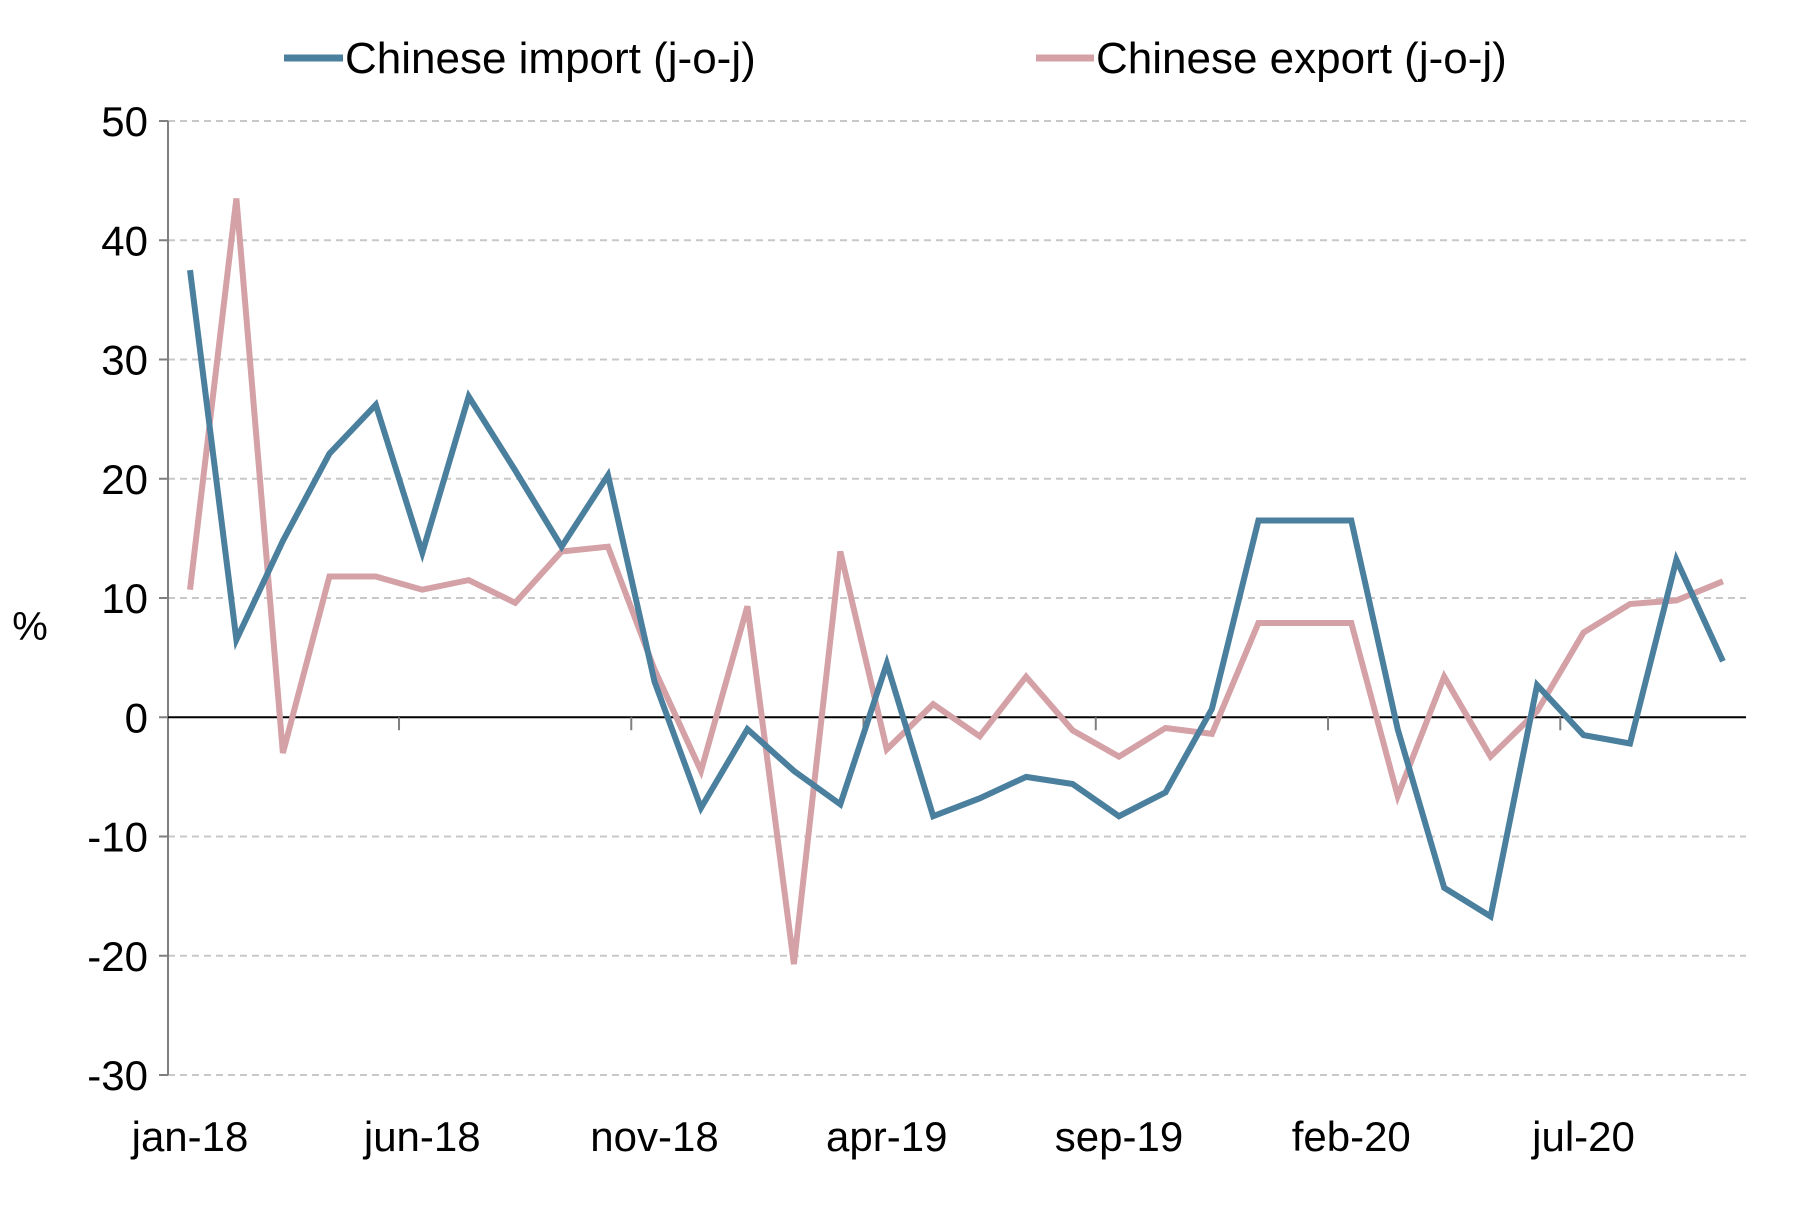  What do you see at coordinates (30, 627) in the screenshot?
I see `y-axis-label: %` at bounding box center [30, 627].